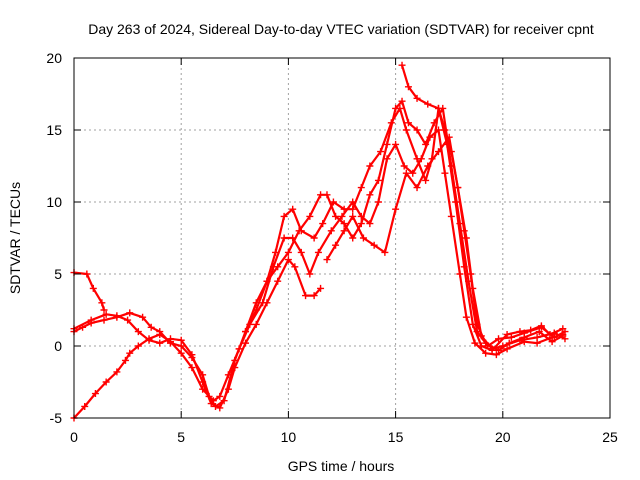 Image resolution: width=640 pixels, height=480 pixels. I want to click on x-tick-label: 20, so click(503, 437).